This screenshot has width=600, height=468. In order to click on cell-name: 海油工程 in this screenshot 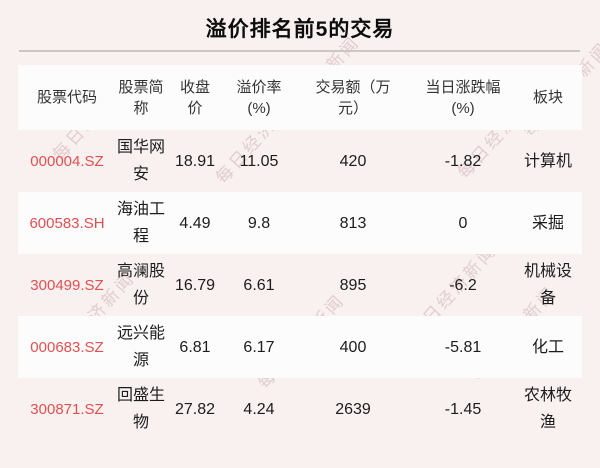, I will do `click(140, 223)`.